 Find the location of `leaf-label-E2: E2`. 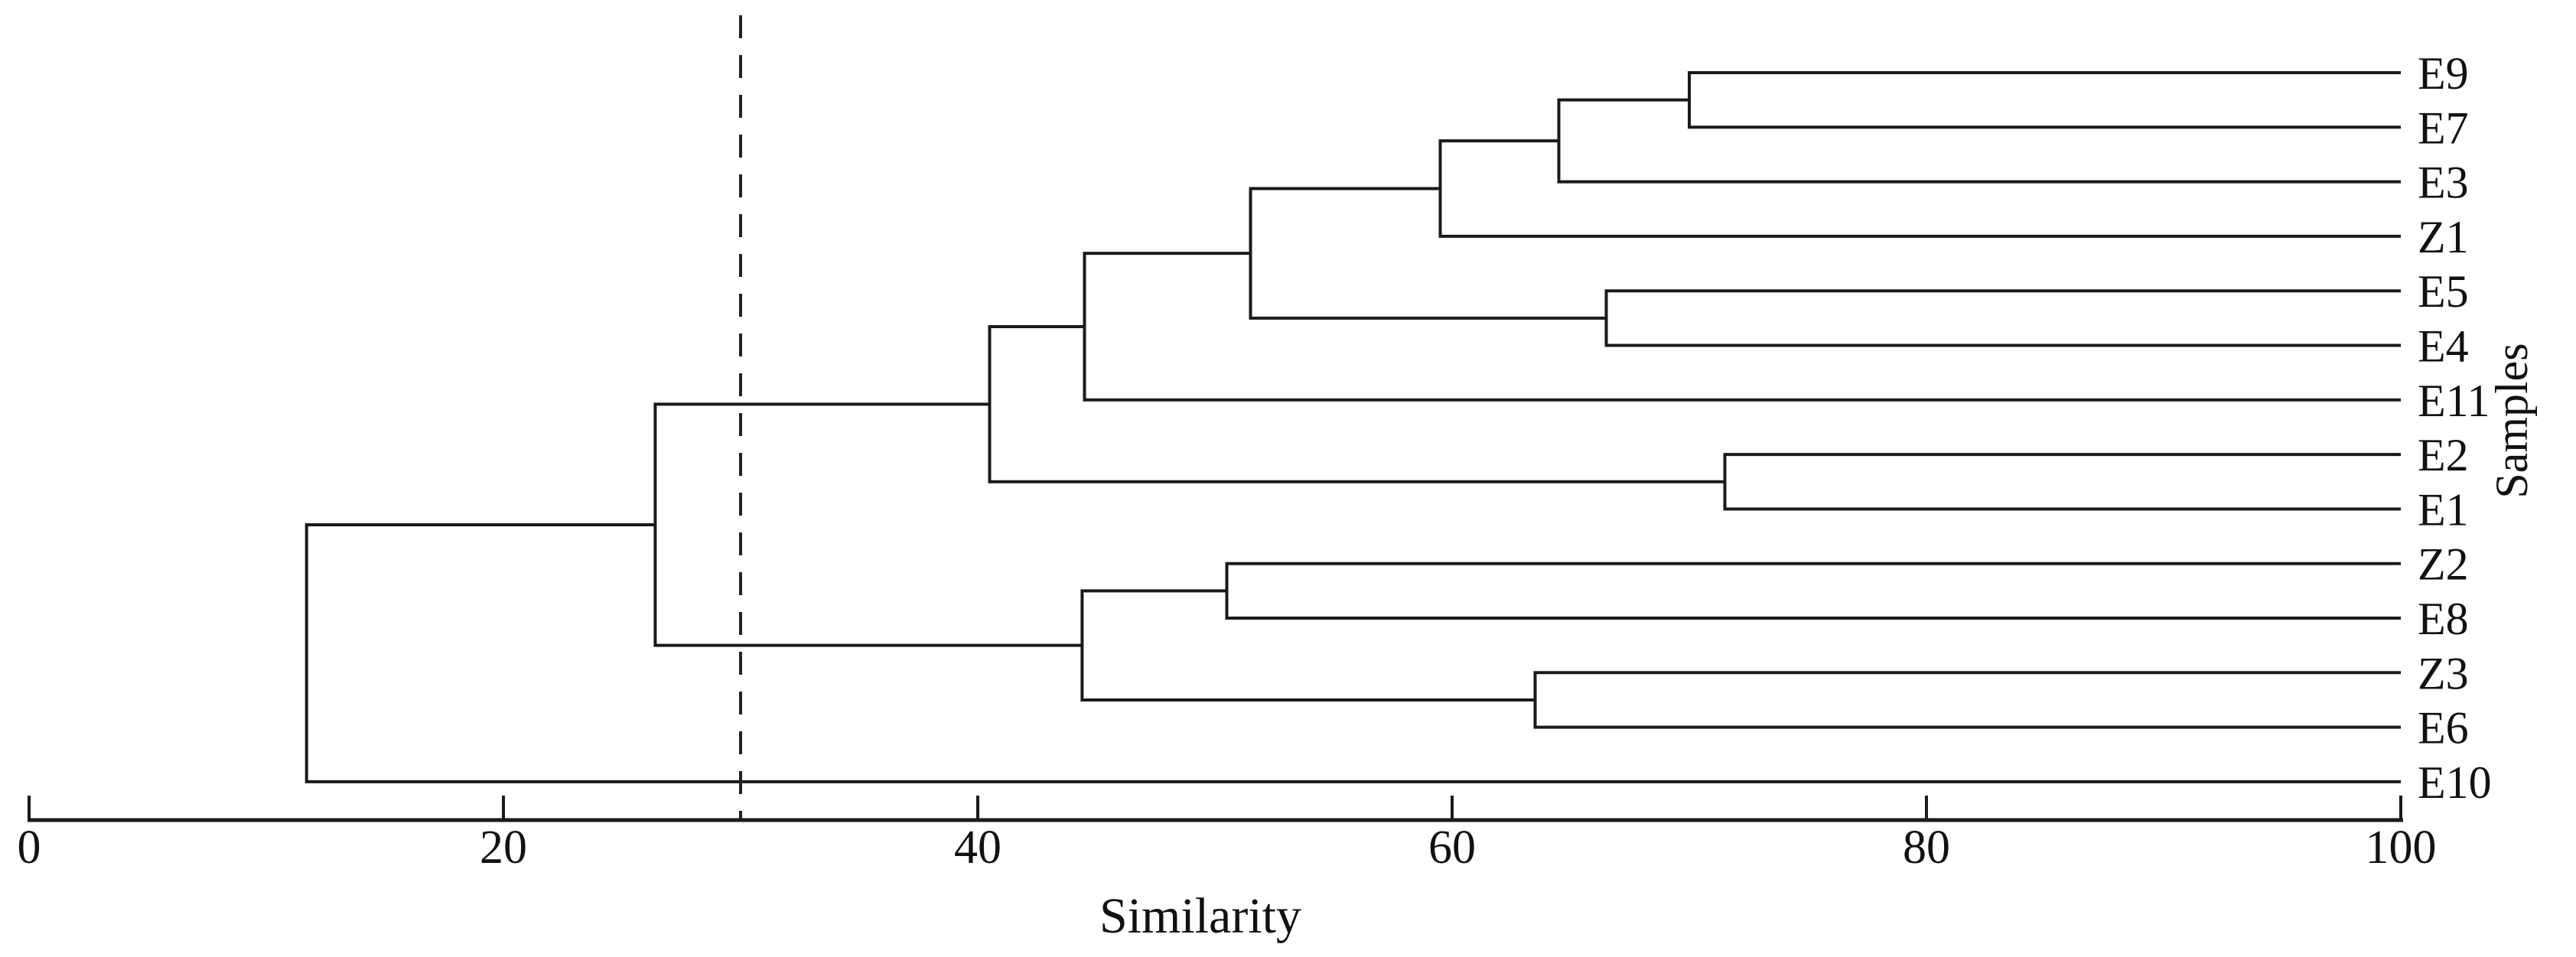

leaf-label-E2: E2 is located at coordinates (2444, 455).